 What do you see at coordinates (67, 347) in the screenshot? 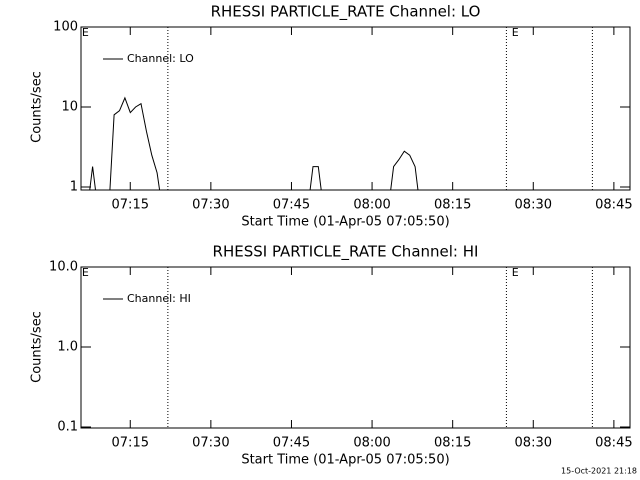
I see `y-tick-label: 1.0` at bounding box center [67, 347].